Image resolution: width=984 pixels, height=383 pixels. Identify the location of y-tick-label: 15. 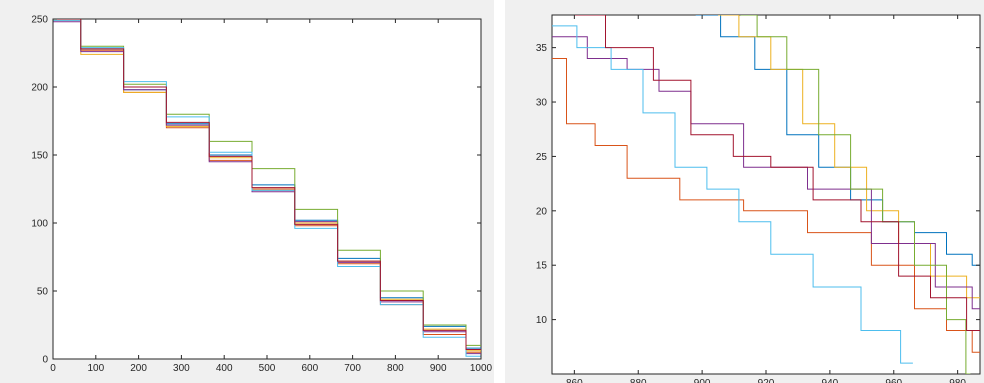
(542, 266).